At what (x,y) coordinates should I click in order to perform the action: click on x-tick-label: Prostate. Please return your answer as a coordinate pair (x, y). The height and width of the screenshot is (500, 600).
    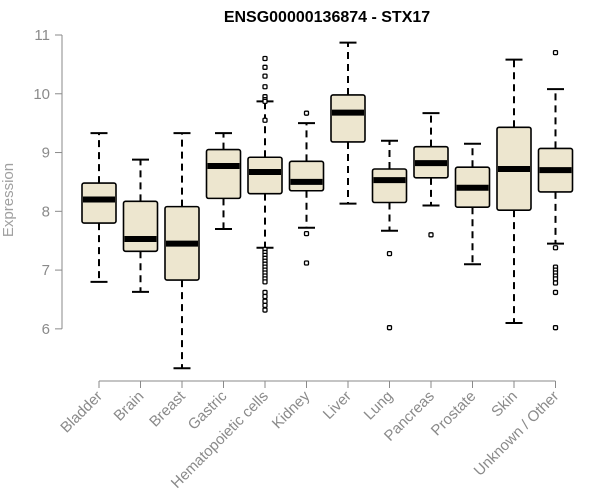
    Looking at the image, I should click on (454, 414).